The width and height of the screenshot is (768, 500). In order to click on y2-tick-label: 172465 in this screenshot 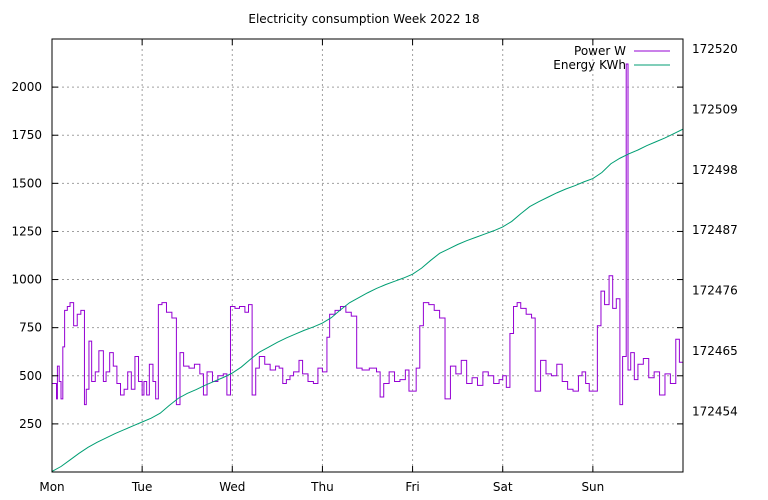, I will do `click(715, 351)`.